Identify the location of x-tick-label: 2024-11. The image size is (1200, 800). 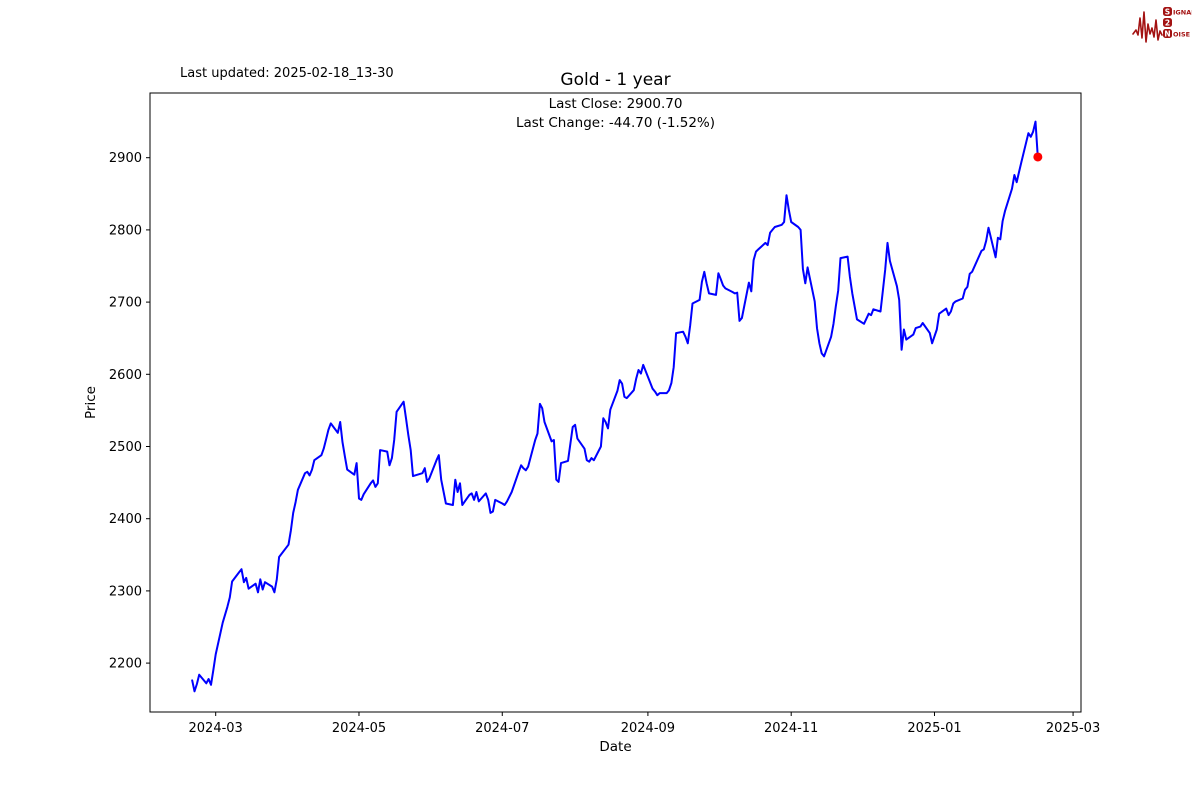
(791, 728).